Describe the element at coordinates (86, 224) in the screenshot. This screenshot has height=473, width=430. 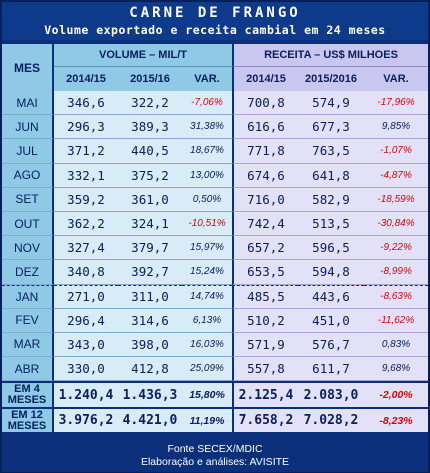
I see `volume-2014-cell: 362,2` at that location.